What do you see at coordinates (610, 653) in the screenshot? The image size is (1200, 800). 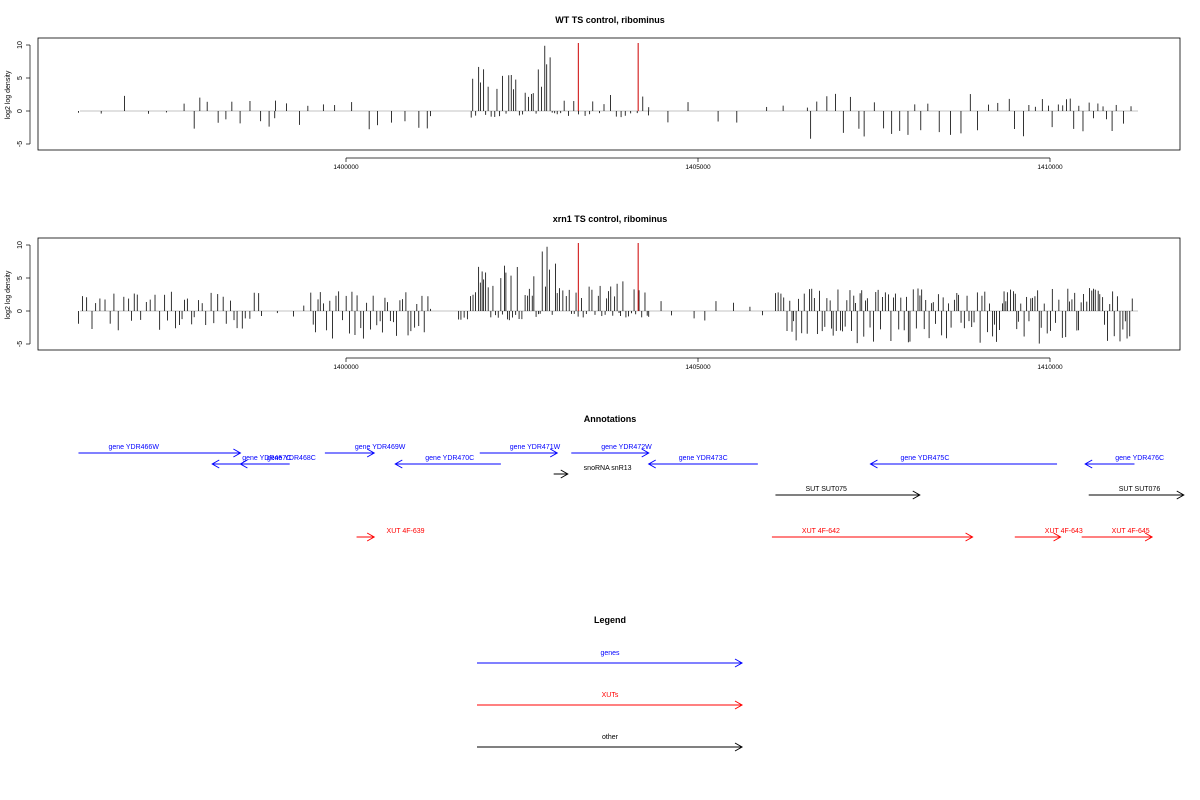 I see `legend-label: genes` at bounding box center [610, 653].